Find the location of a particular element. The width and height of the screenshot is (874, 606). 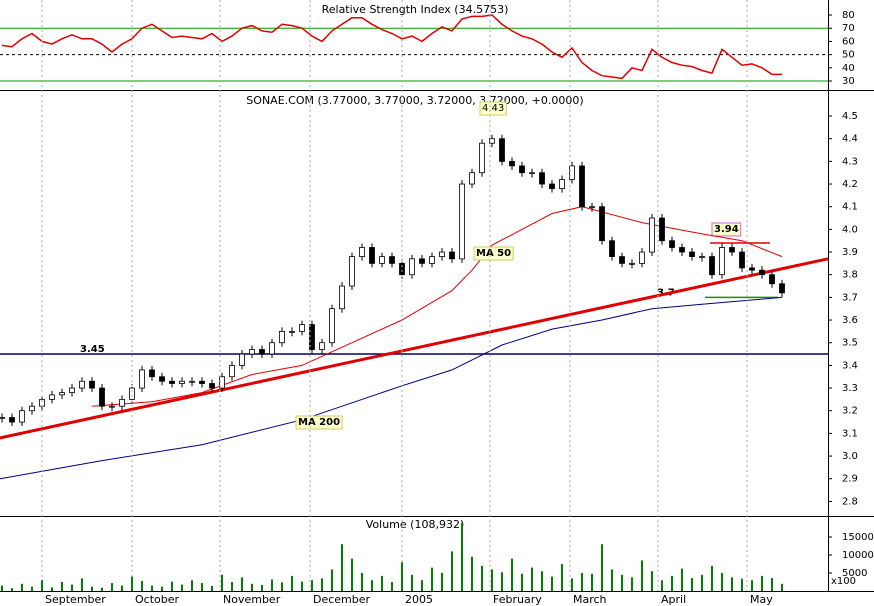

y-tick-label: 40 is located at coordinates (848, 68).